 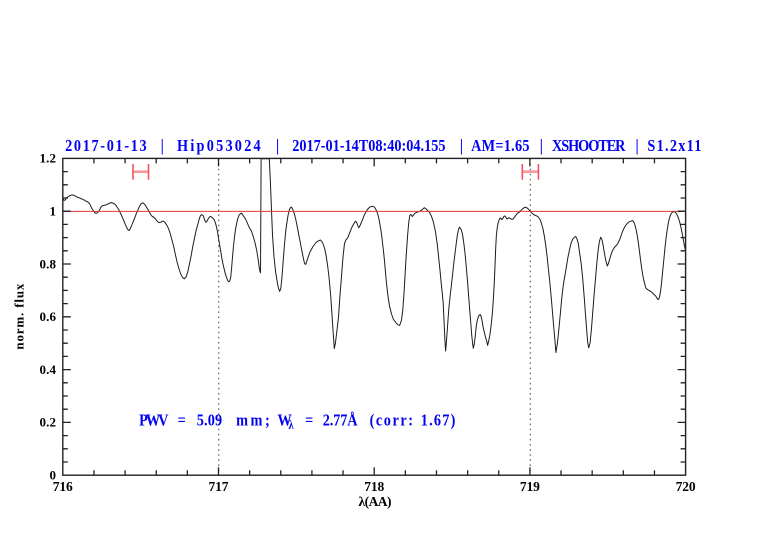 What do you see at coordinates (530, 486) in the screenshot?
I see `svg-text: 719` at bounding box center [530, 486].